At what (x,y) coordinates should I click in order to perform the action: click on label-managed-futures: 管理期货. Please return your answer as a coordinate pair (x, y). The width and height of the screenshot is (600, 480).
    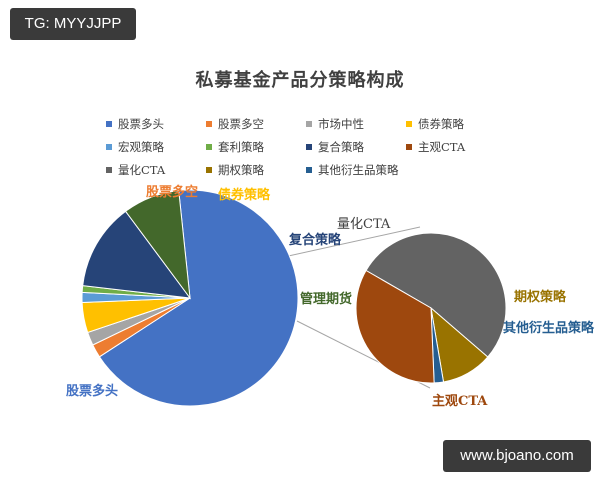
    Looking at the image, I should click on (326, 299).